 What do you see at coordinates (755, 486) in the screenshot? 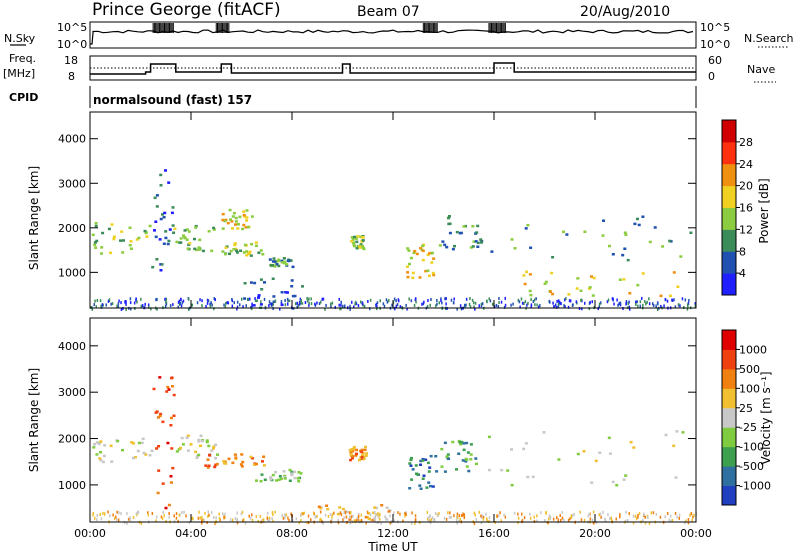
I see `colorbar-tick-label: -1000` at bounding box center [755, 486].